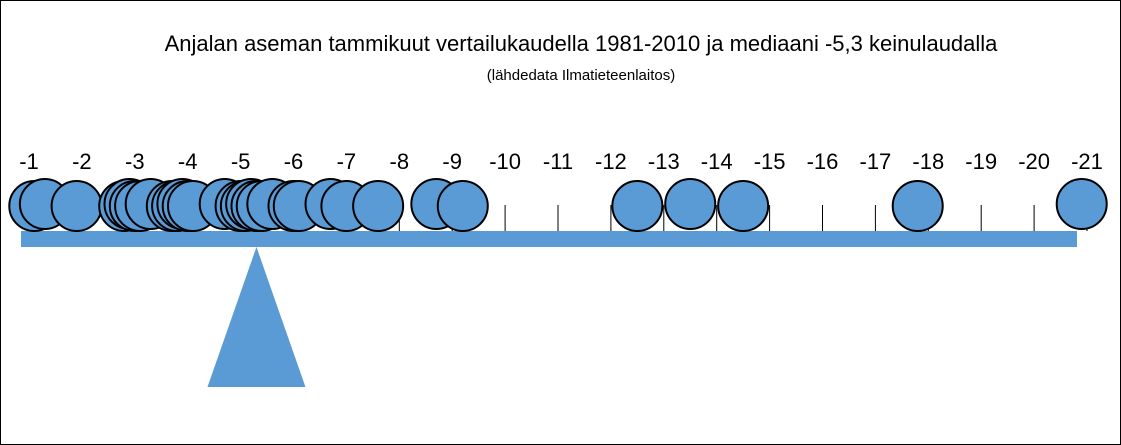  What do you see at coordinates (928, 161) in the screenshot?
I see `x-tick-label: -18` at bounding box center [928, 161].